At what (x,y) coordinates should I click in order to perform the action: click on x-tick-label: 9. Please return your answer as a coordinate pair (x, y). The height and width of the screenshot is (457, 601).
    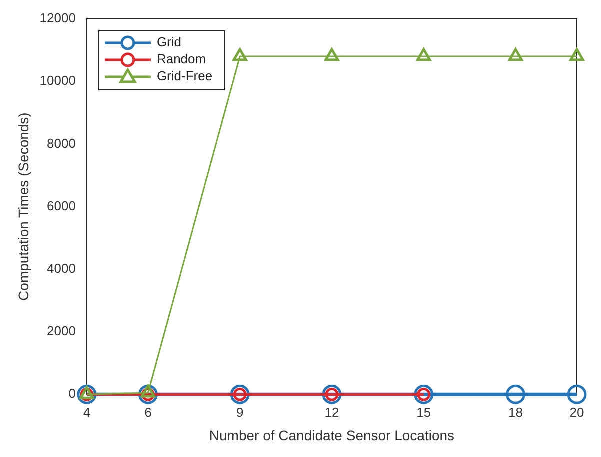
    Looking at the image, I should click on (240, 412).